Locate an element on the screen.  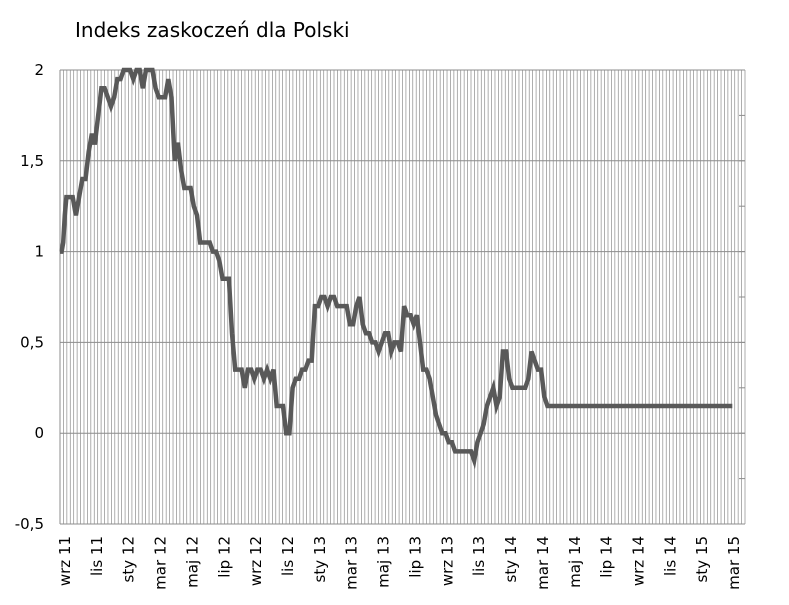
x-tick-label: lip 13 is located at coordinates (415, 557).